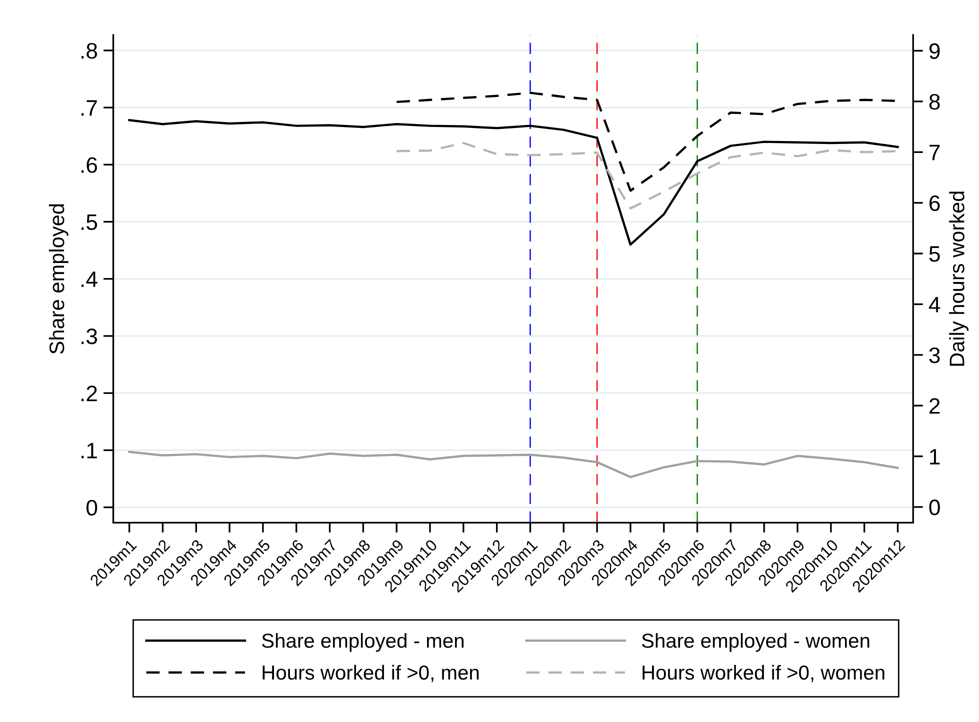 The image size is (979, 722). Describe the element at coordinates (756, 642) in the screenshot. I see `legend-label: Share employed - women` at that location.